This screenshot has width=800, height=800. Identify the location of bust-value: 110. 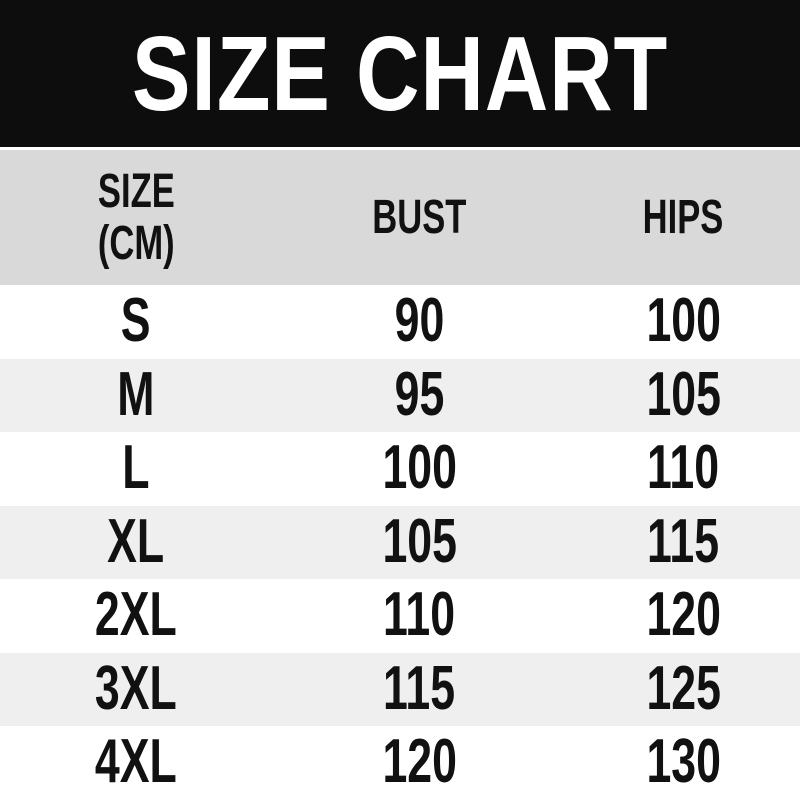
(419, 615).